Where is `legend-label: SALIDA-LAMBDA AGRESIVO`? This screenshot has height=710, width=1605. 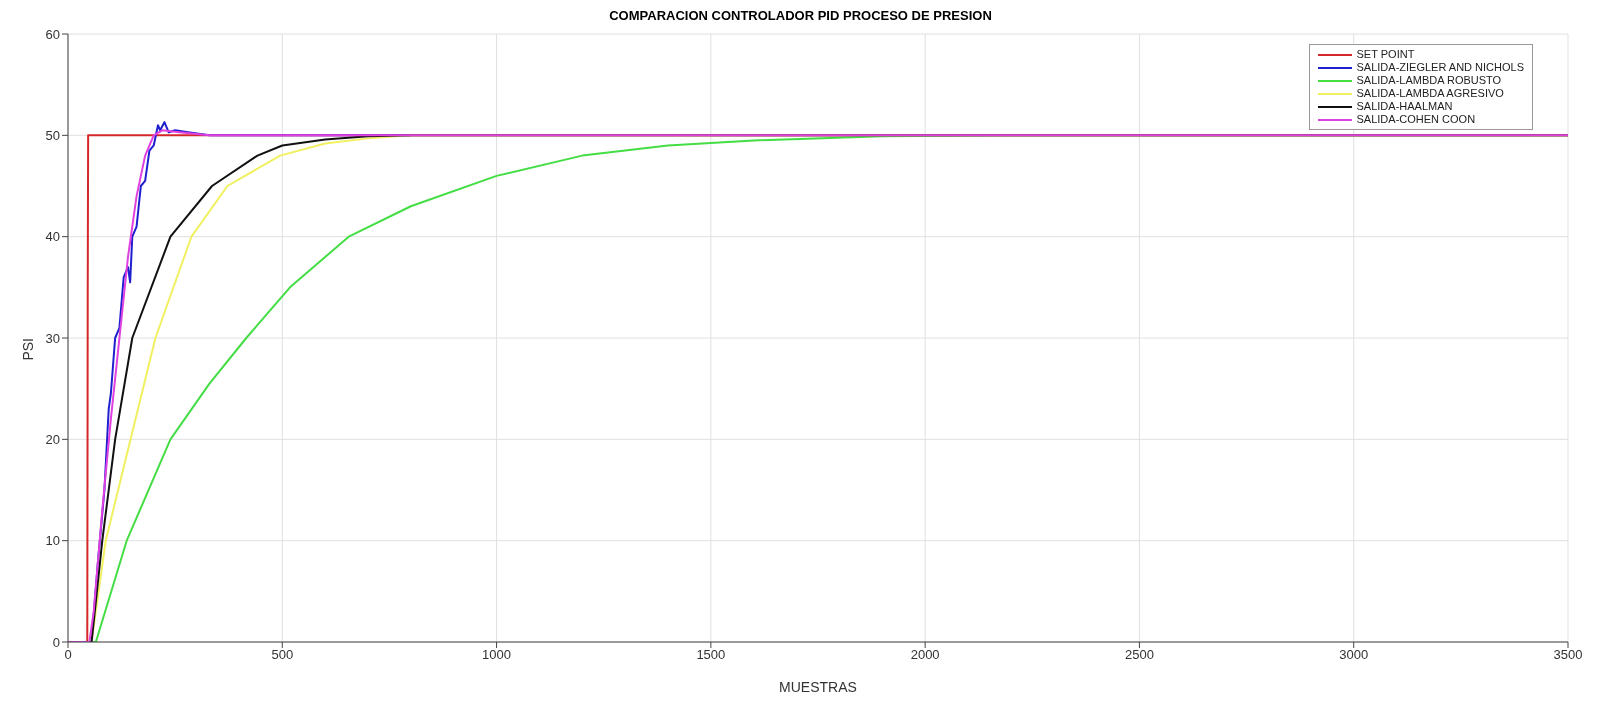
legend-label: SALIDA-LAMBDA AGRESIVO is located at coordinates (1430, 93).